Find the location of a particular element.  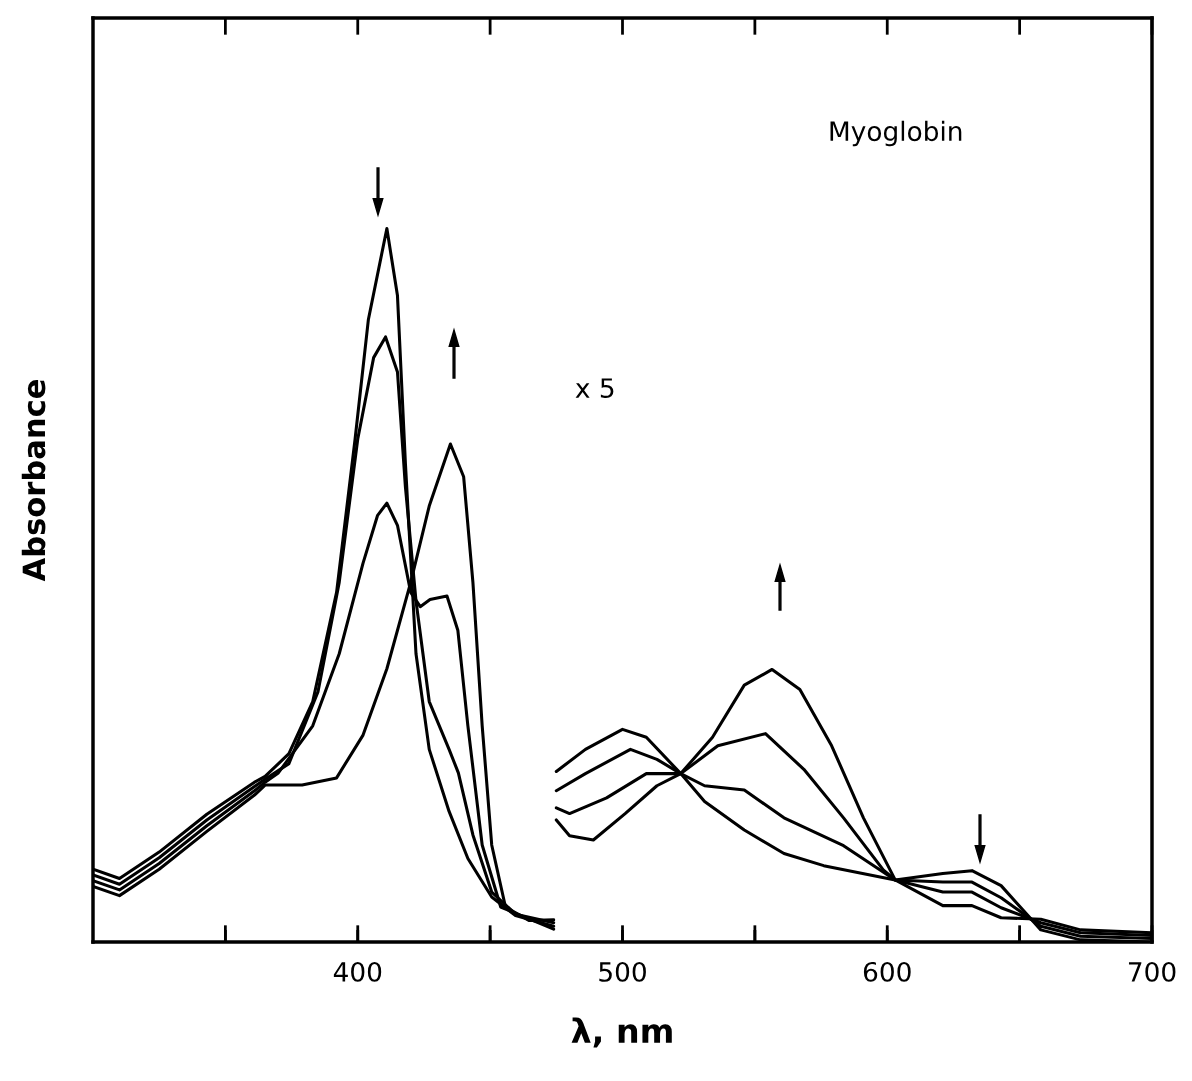

x-tick-label: 500 is located at coordinates (622, 971).